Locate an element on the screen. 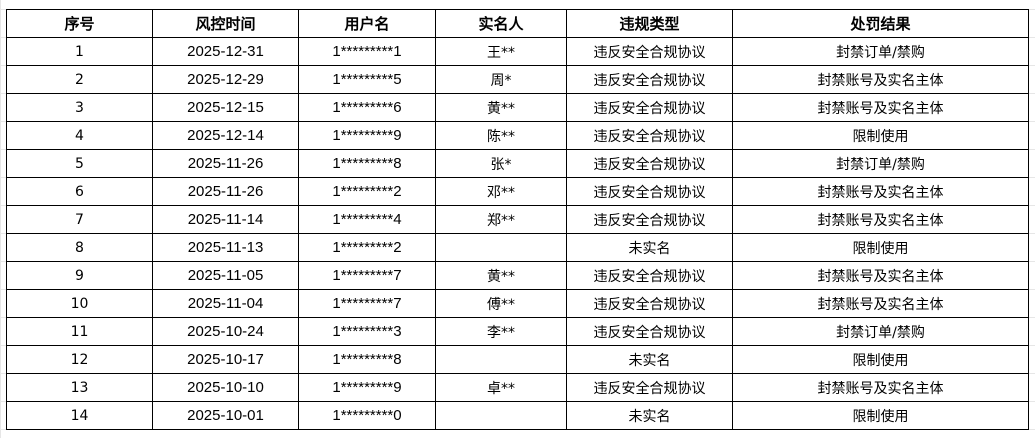 The image size is (1035, 438). cell-col-username: 1*********1 is located at coordinates (367, 51).